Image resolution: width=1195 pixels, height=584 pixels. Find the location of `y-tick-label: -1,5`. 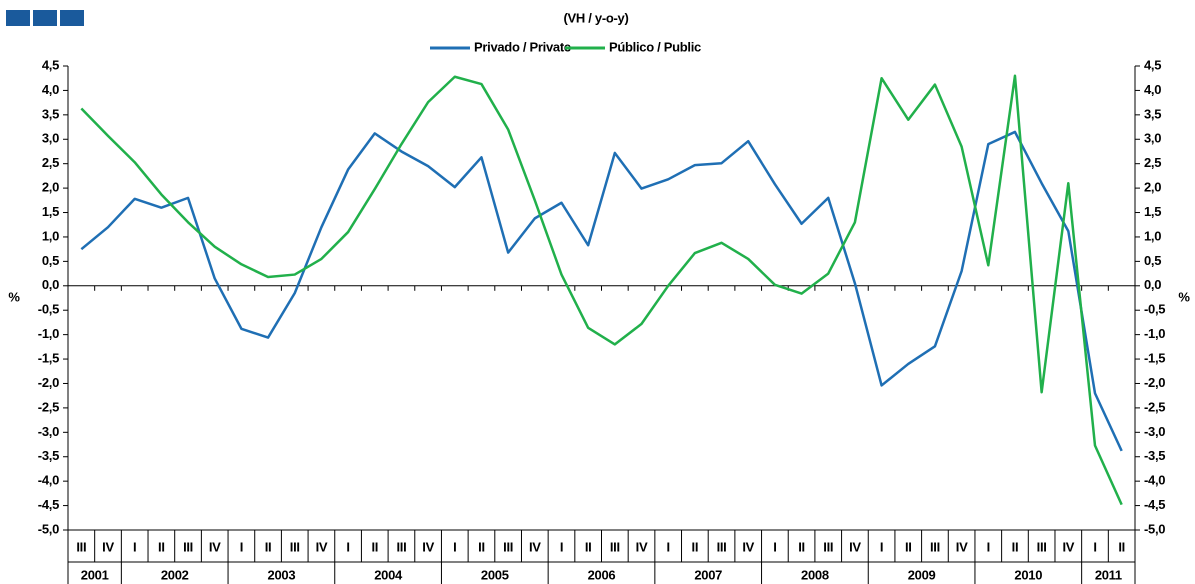

y-tick-label: -1,5 is located at coordinates (48, 357).